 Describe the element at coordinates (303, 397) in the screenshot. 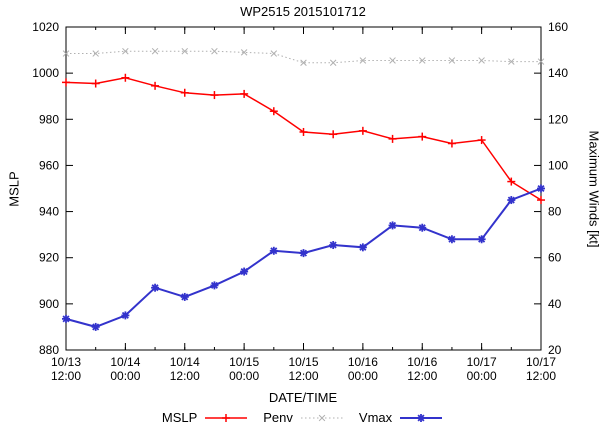

I see `x-axis-label: DATE/TIME` at that location.